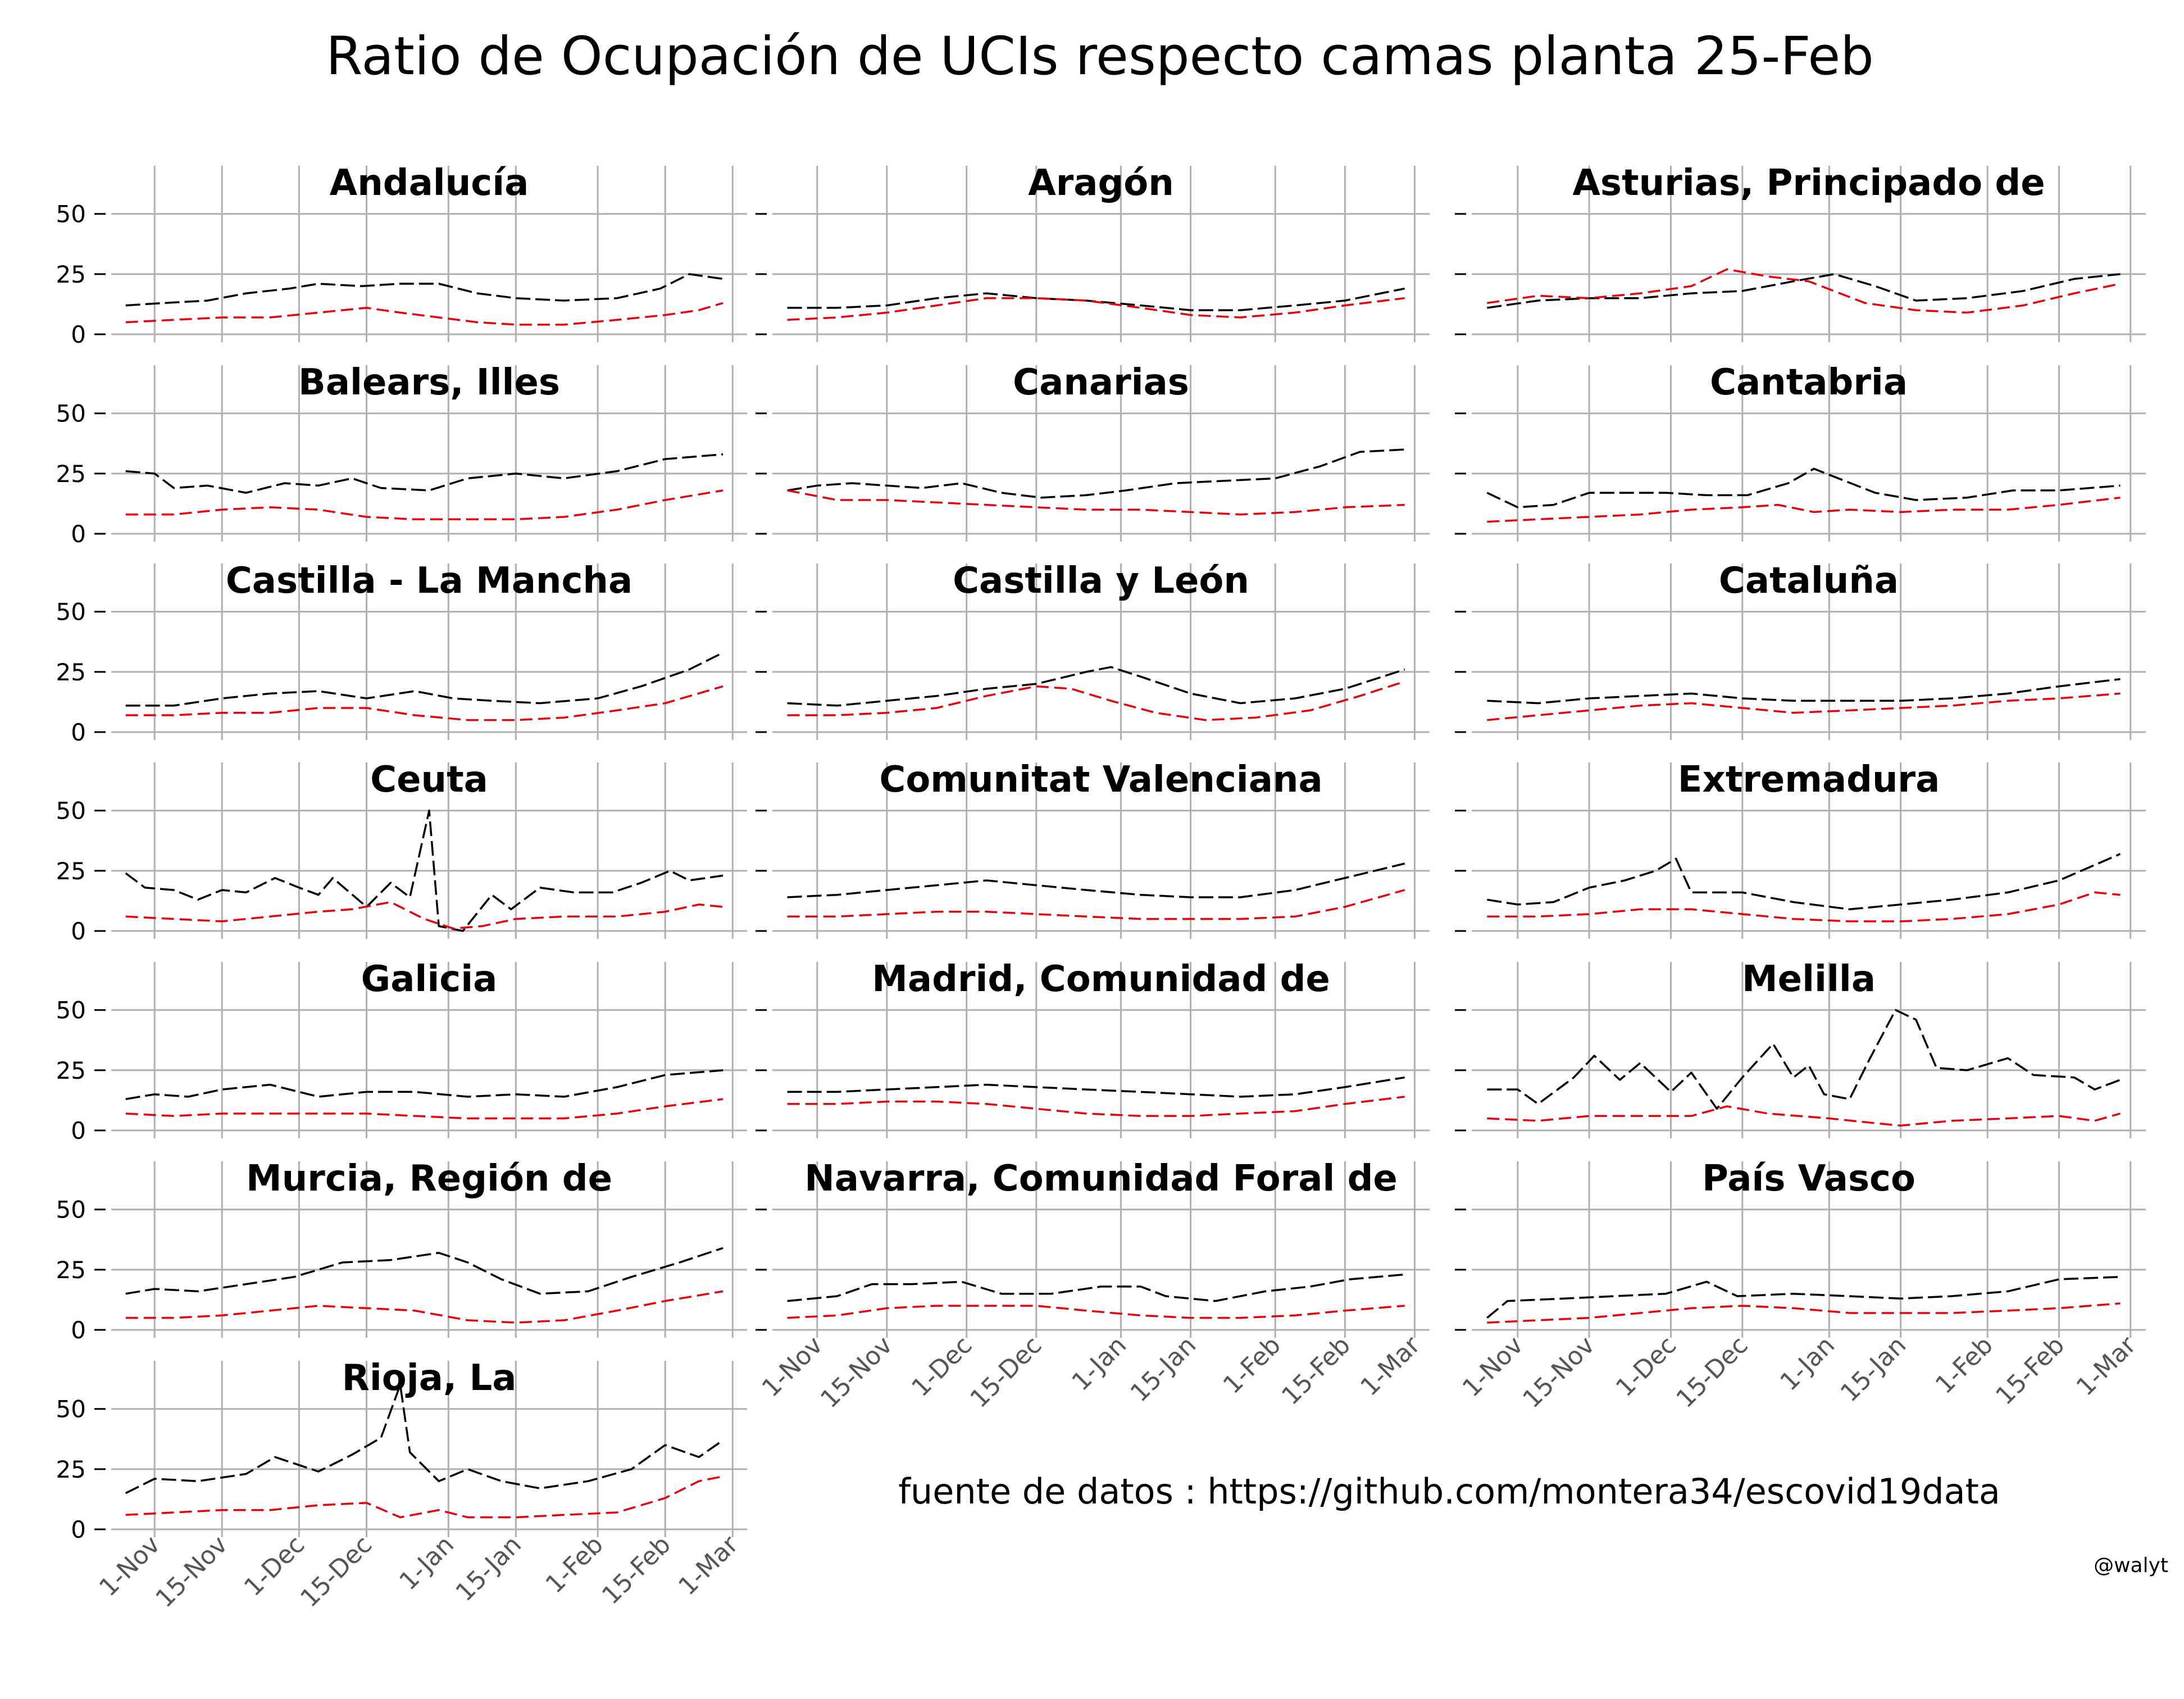 Image resolution: width=2184 pixels, height=1699 pixels. I want to click on panel-title: Murcia, Región de, so click(429, 1179).